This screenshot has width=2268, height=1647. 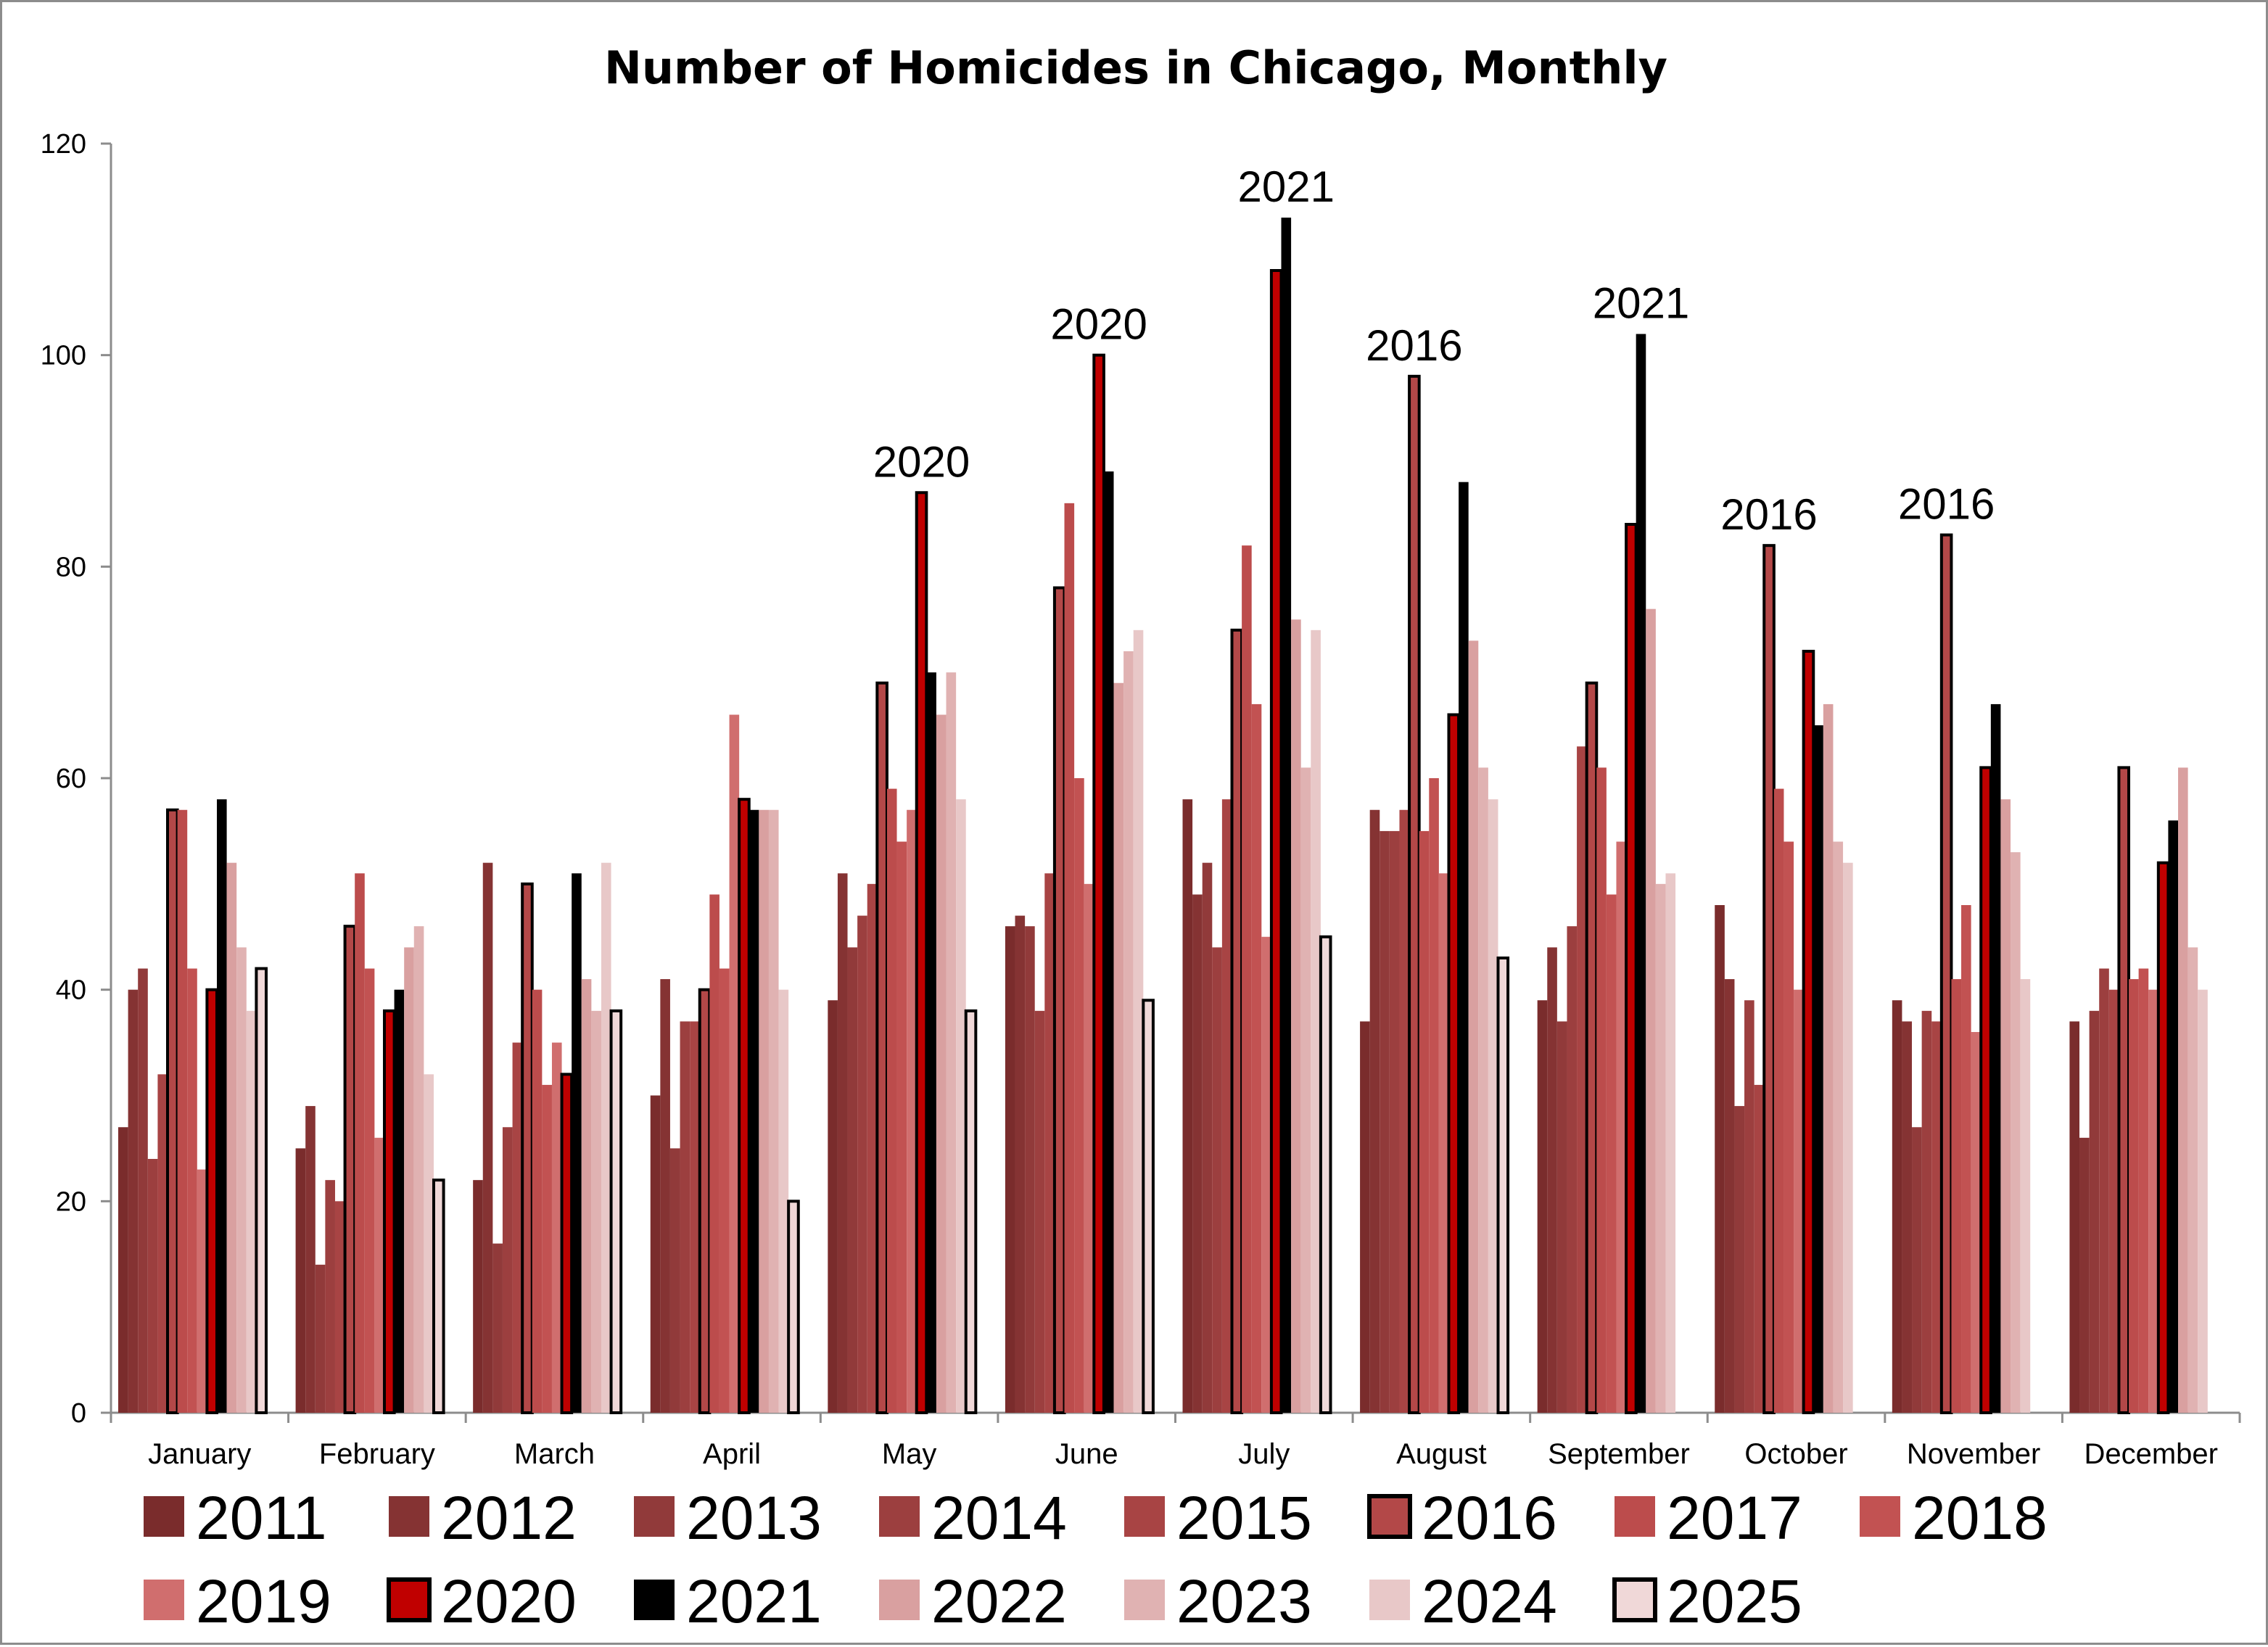 I want to click on y-tick-label: 20, so click(x=71, y=1201).